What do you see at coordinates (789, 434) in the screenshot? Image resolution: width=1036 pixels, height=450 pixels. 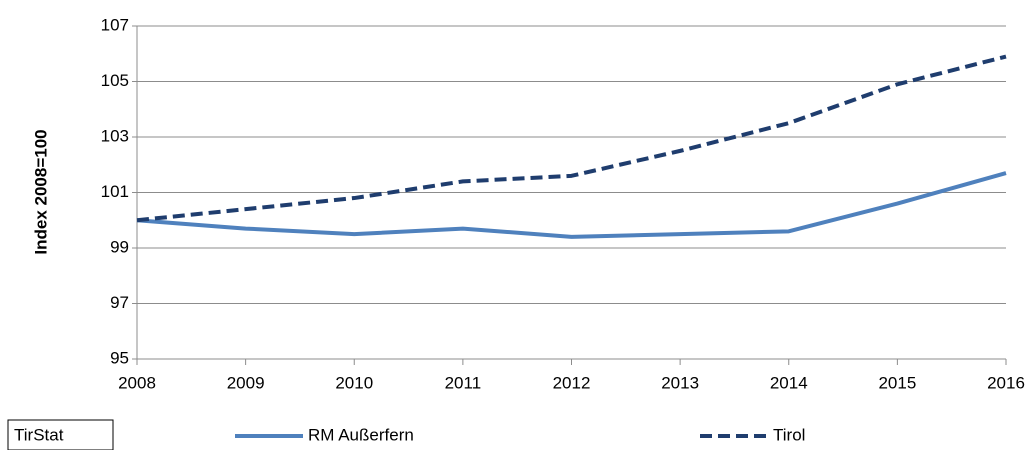 I see `legend-label: Tirol` at bounding box center [789, 434].